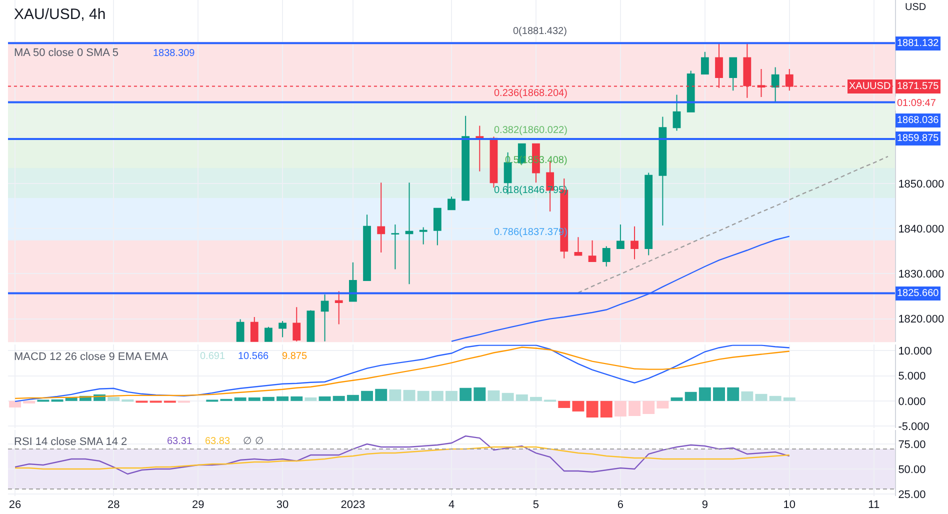  I want to click on x-tick-label: 26, so click(15, 505).